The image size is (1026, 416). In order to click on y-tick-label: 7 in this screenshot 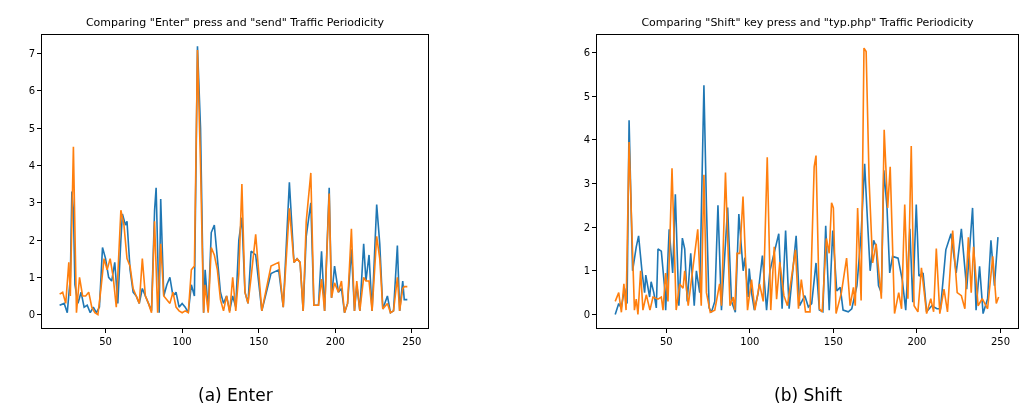, I will do `click(31, 54)`.